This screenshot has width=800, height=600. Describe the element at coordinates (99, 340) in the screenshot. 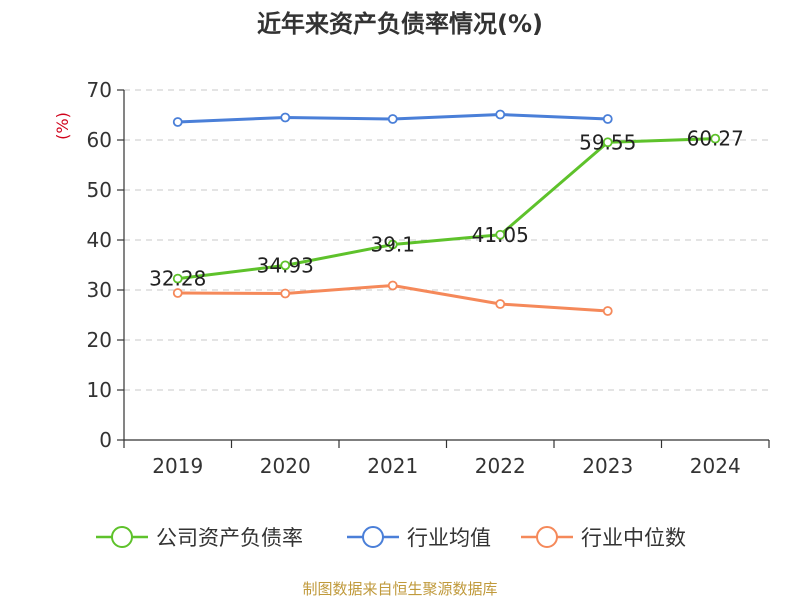

I see `y-tick-label: 20` at that location.